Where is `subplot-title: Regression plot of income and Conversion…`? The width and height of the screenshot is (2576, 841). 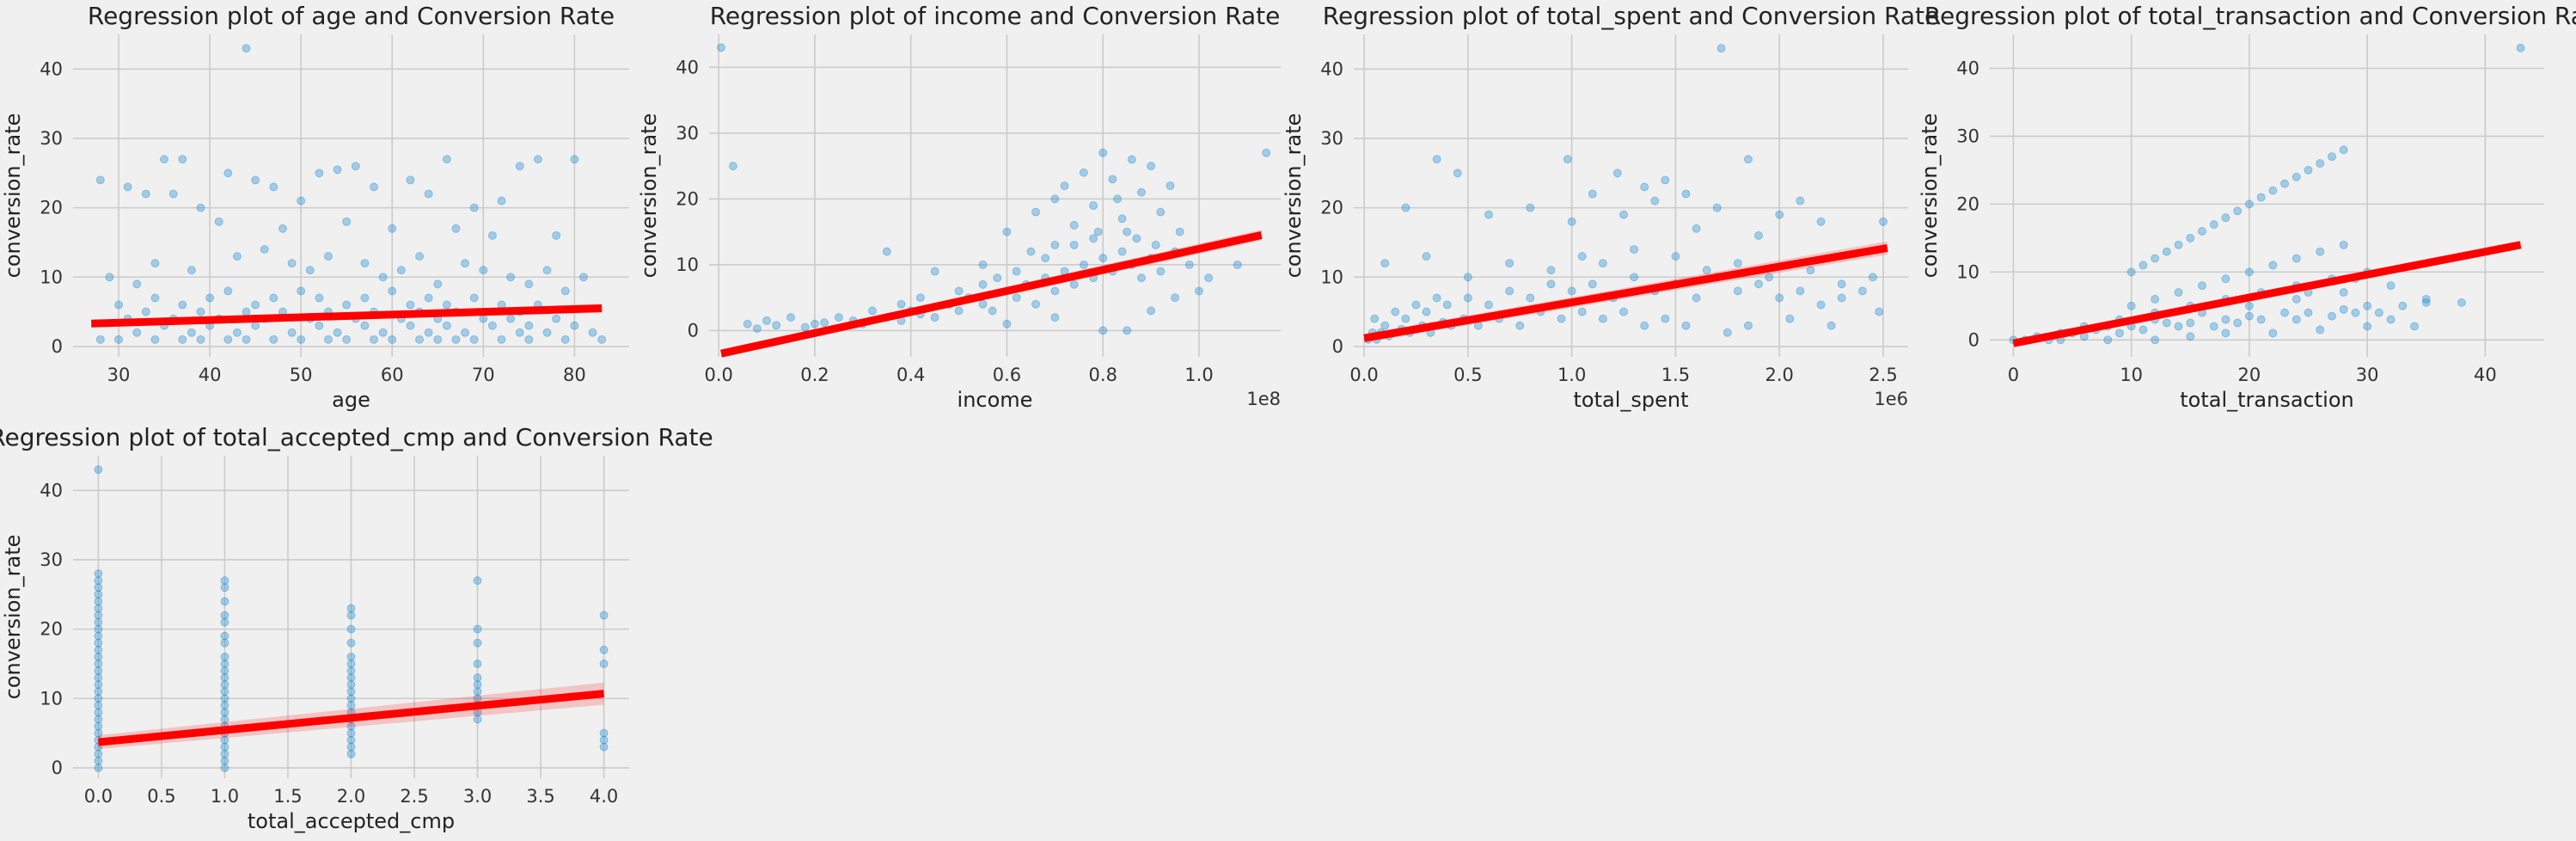 subplot-title: Regression plot of income and Conversion… is located at coordinates (995, 16).